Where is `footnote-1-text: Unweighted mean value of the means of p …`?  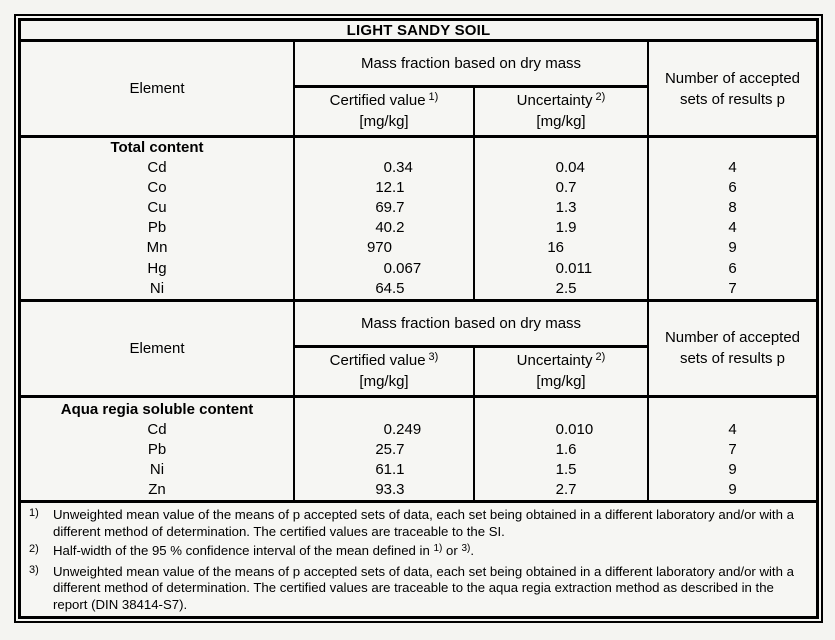 footnote-1-text: Unweighted mean value of the means of p … is located at coordinates (423, 523).